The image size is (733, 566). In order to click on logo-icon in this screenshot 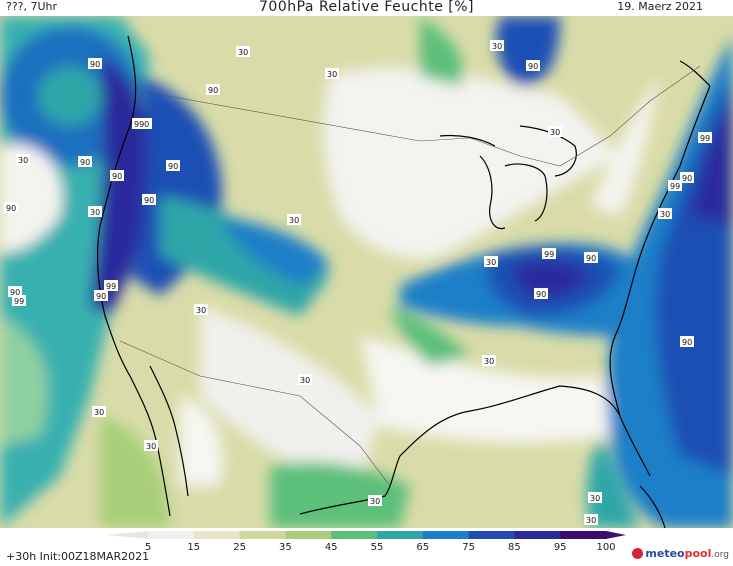, I will do `click(638, 553)`.